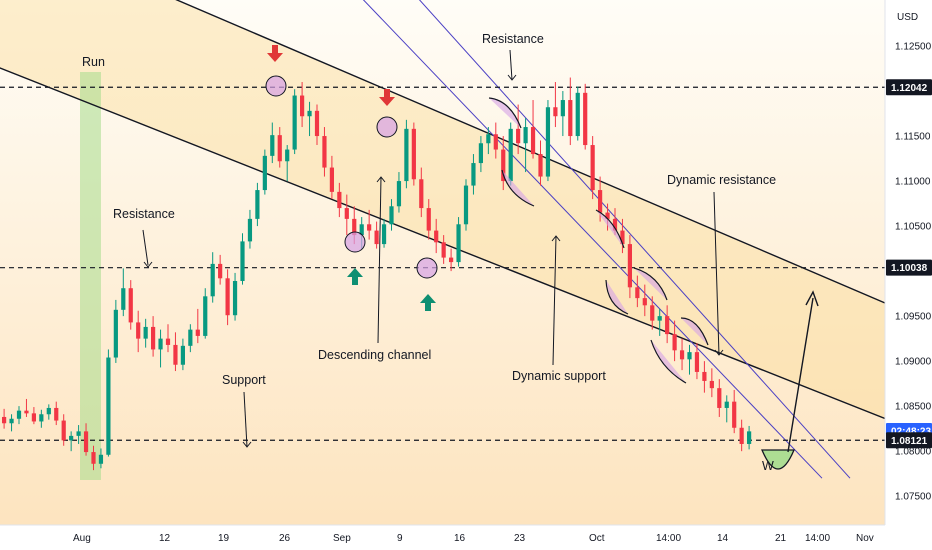  I want to click on annotation-descending-channel: Descending channel, so click(374, 355).